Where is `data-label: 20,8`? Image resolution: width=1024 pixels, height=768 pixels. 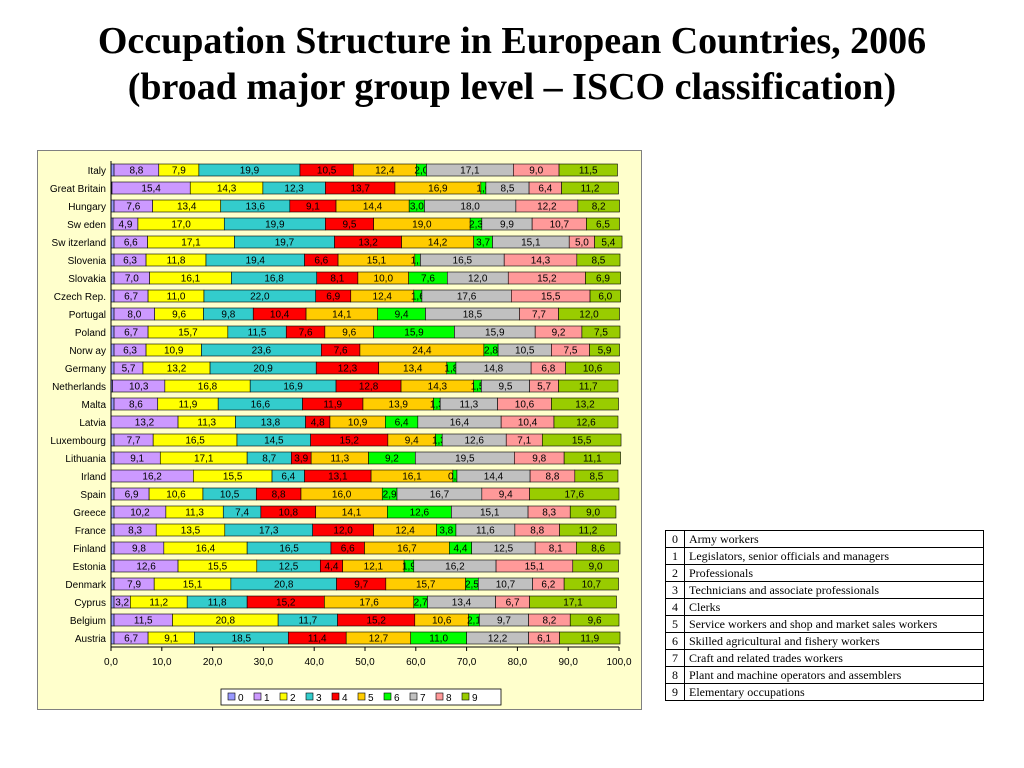
data-label: 20,8 is located at coordinates (284, 585).